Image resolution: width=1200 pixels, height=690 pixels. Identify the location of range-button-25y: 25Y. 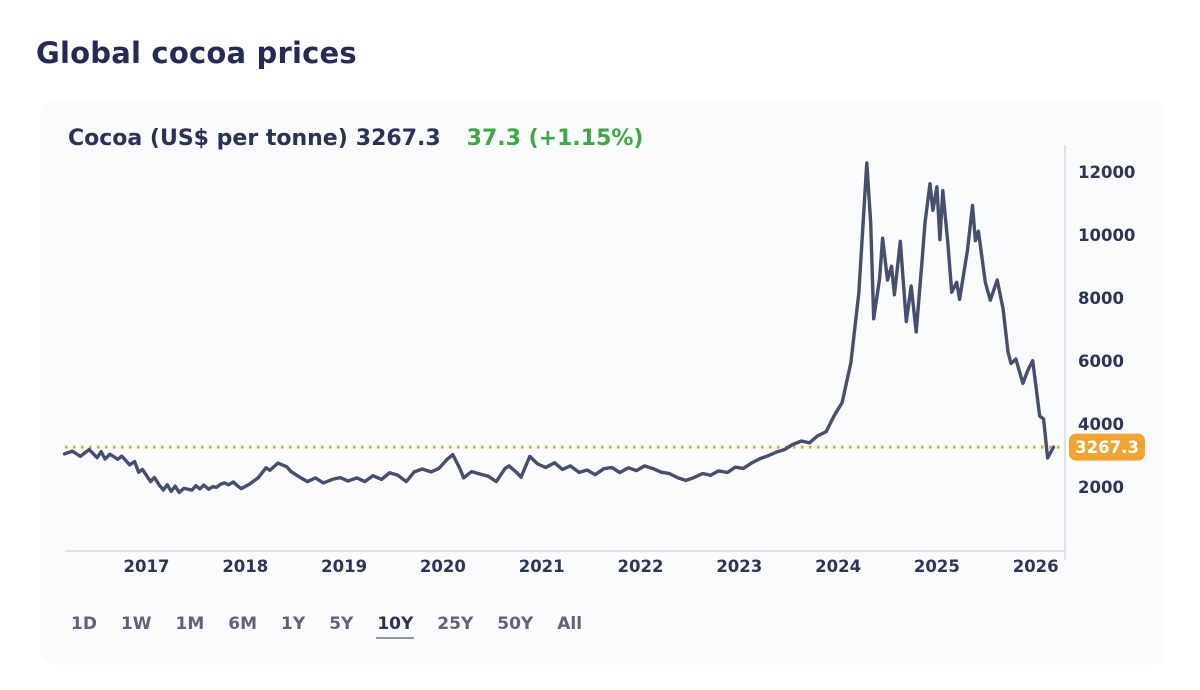
(455, 626).